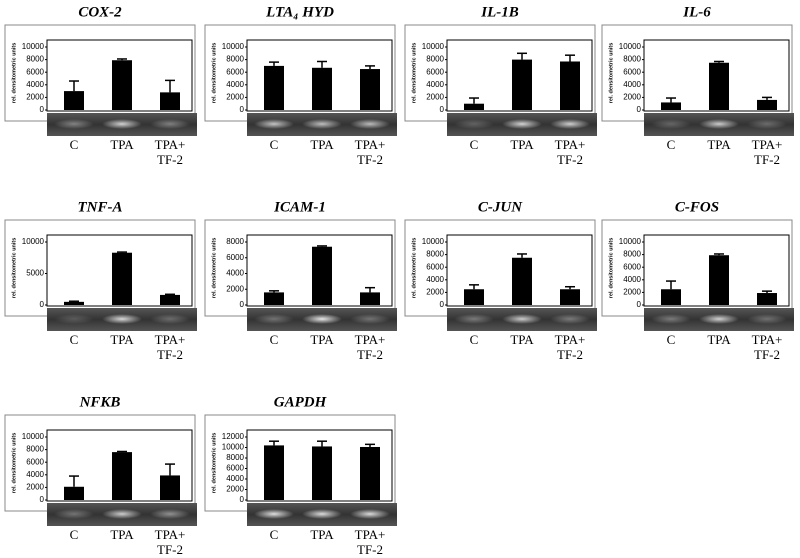  I want to click on chart-title: LTA₄ HYD, so click(299, 12).